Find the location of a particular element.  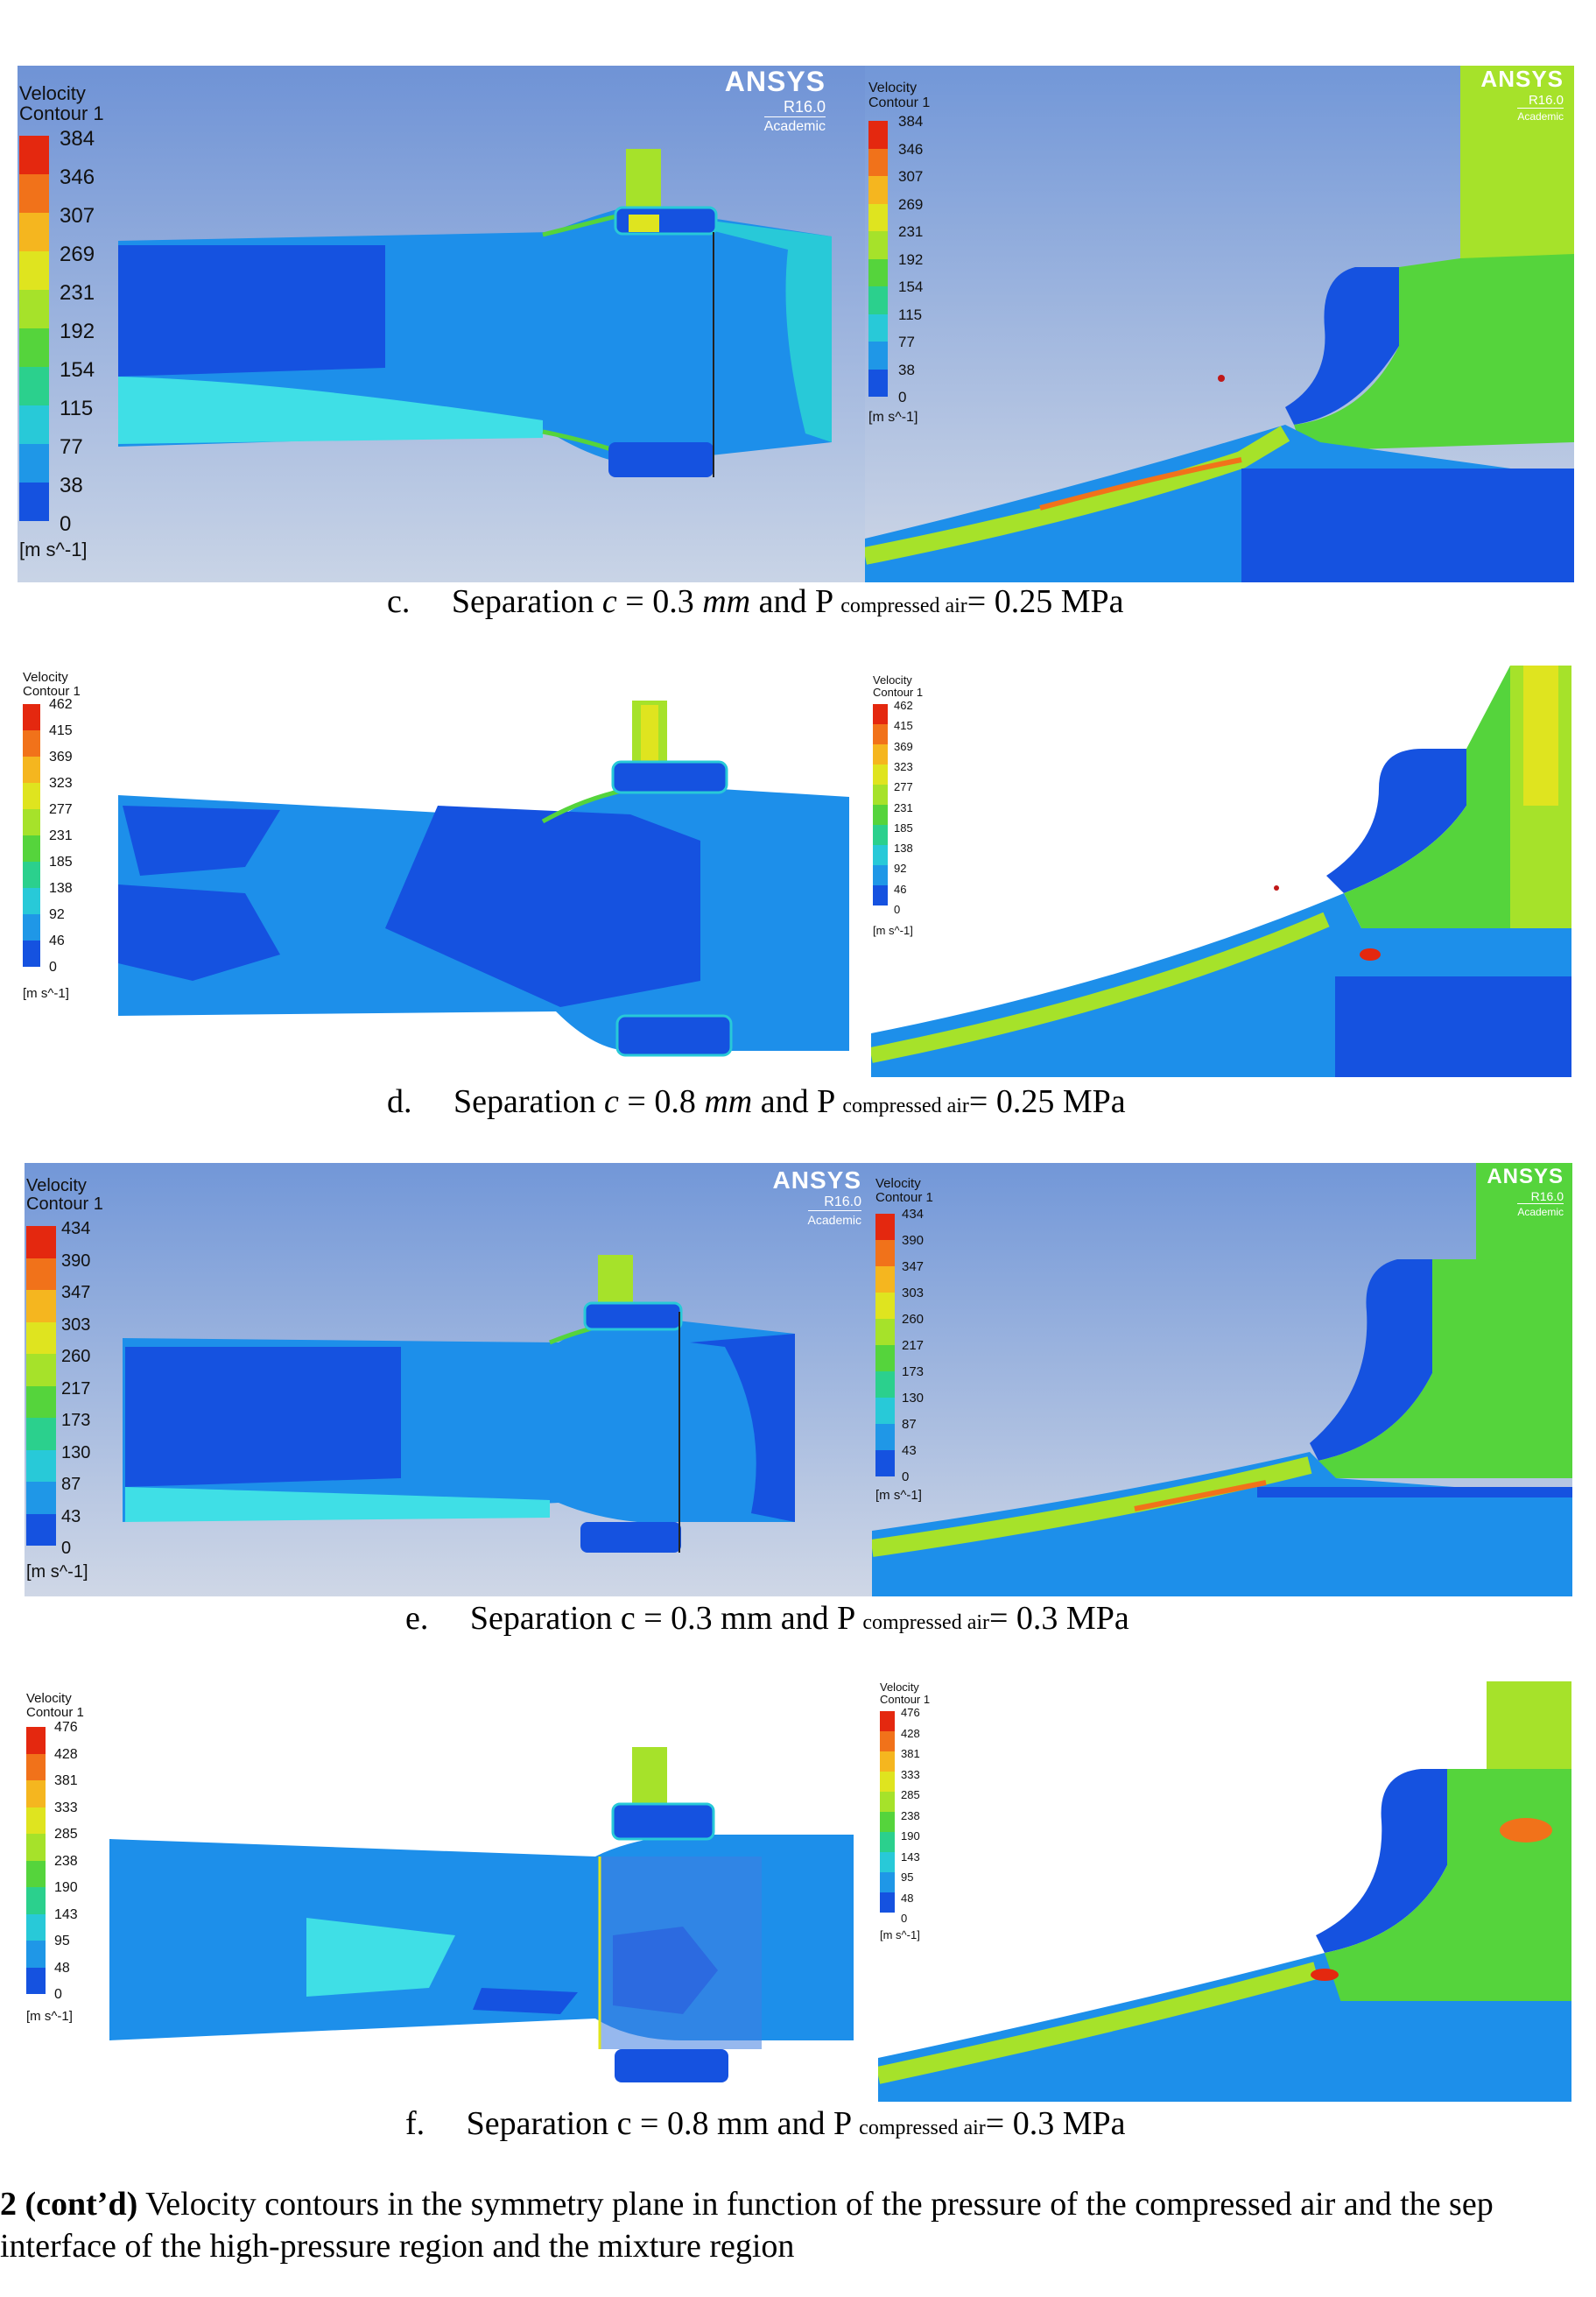

legend-tick-label: 333 is located at coordinates (910, 1774).